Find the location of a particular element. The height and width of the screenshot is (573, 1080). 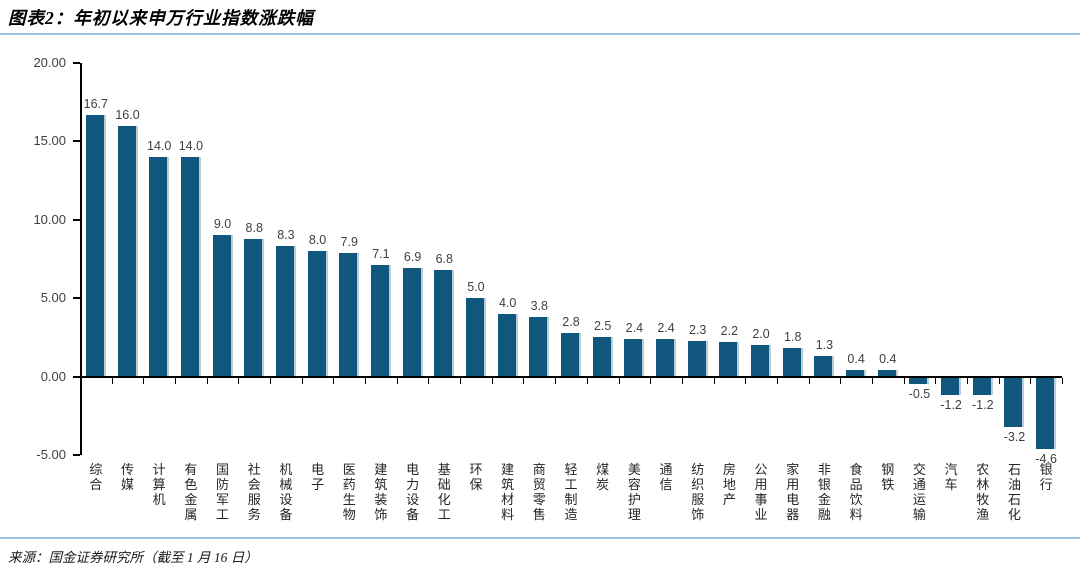

bar-value-label: 2.0 is located at coordinates (761, 334).